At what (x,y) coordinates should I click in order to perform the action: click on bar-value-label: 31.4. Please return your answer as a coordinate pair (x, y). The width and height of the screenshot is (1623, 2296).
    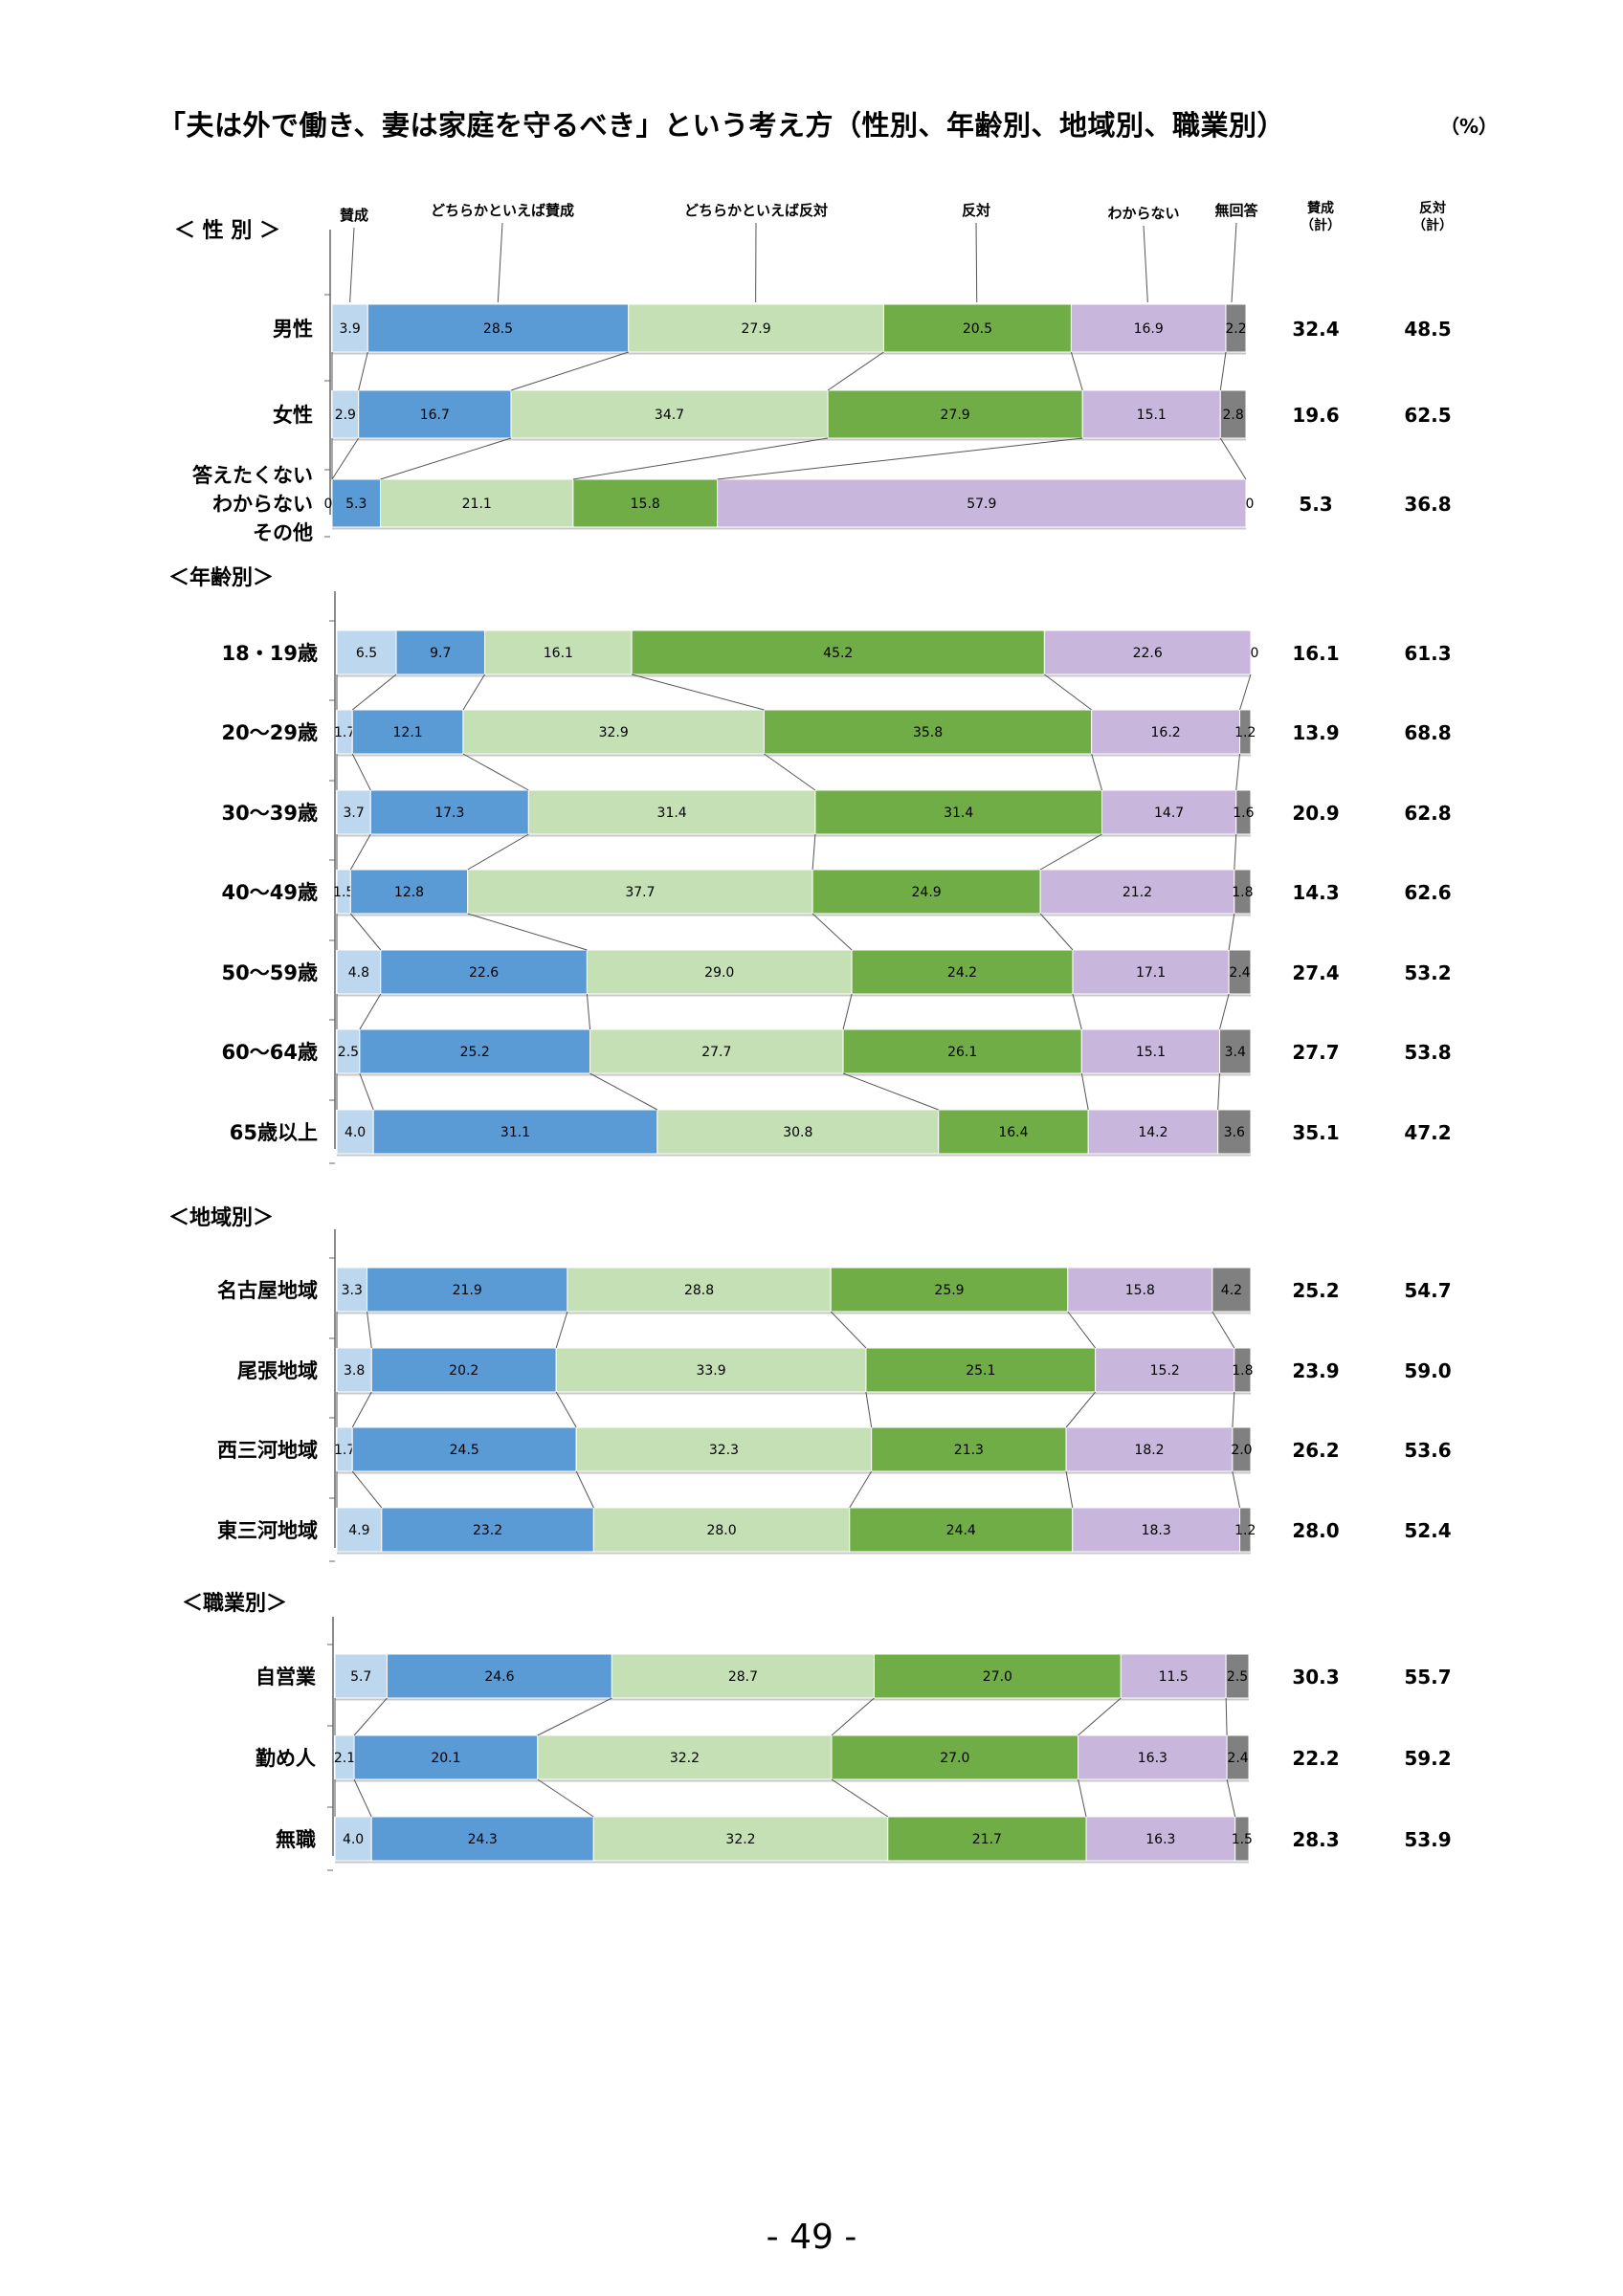
    Looking at the image, I should click on (672, 813).